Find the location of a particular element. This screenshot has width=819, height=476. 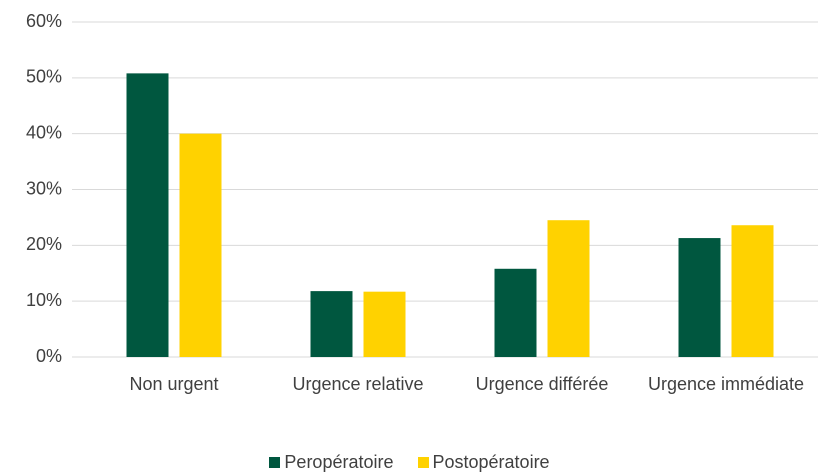

legend-item: Postopératoire is located at coordinates (483, 462).